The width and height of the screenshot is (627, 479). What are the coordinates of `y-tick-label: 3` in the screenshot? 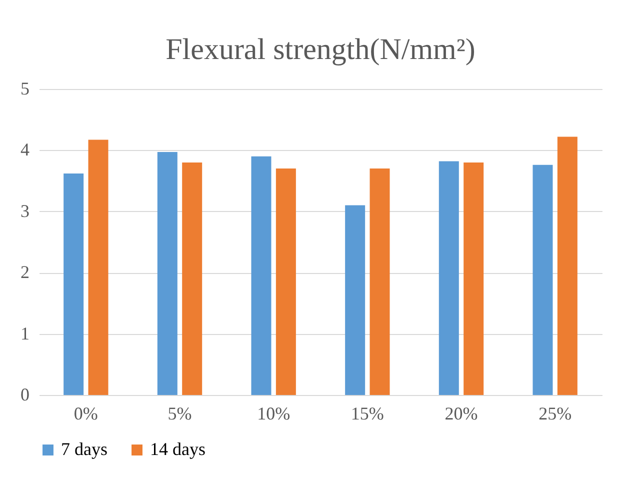 It's located at (25, 210).